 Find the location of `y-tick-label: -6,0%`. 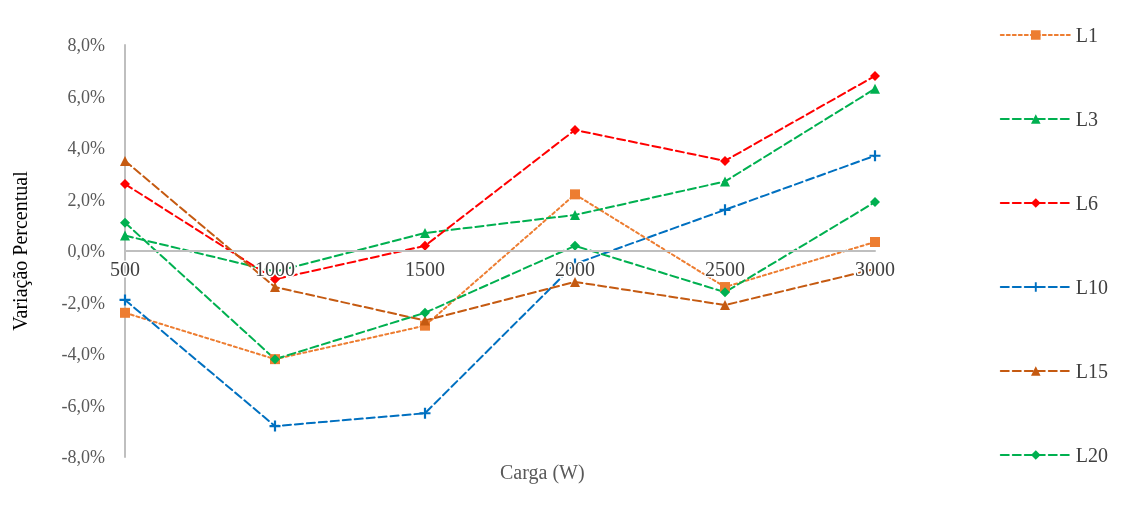

y-tick-label: -6,0% is located at coordinates (83, 405).